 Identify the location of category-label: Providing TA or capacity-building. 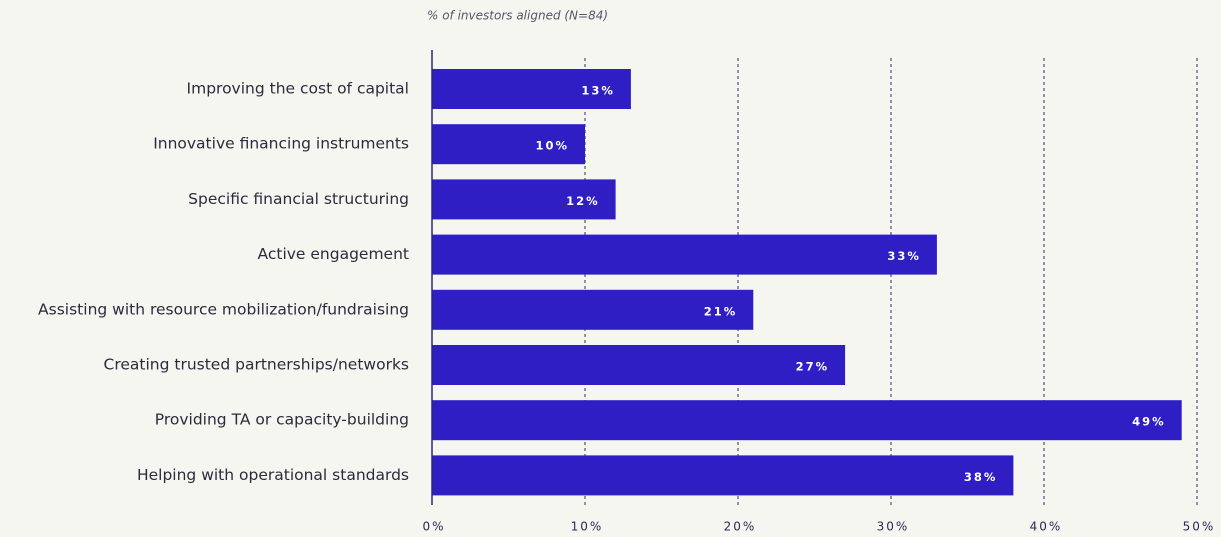
(282, 420).